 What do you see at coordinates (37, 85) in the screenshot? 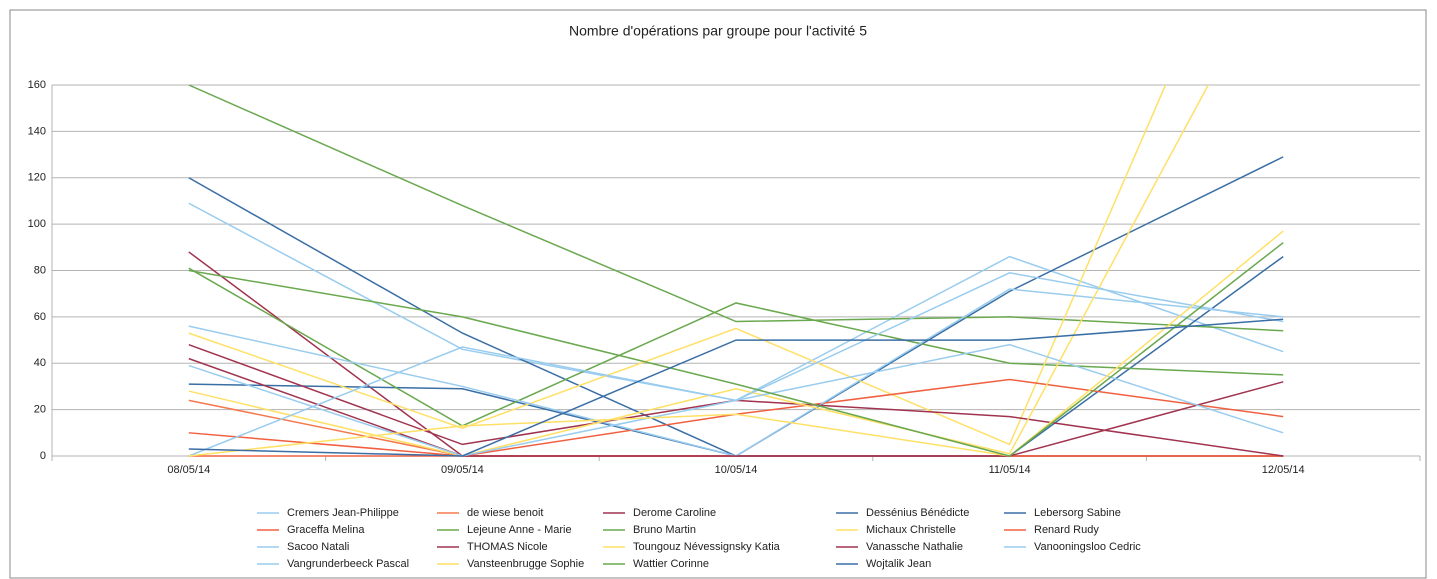
I see `y-tick-label: 160` at bounding box center [37, 85].